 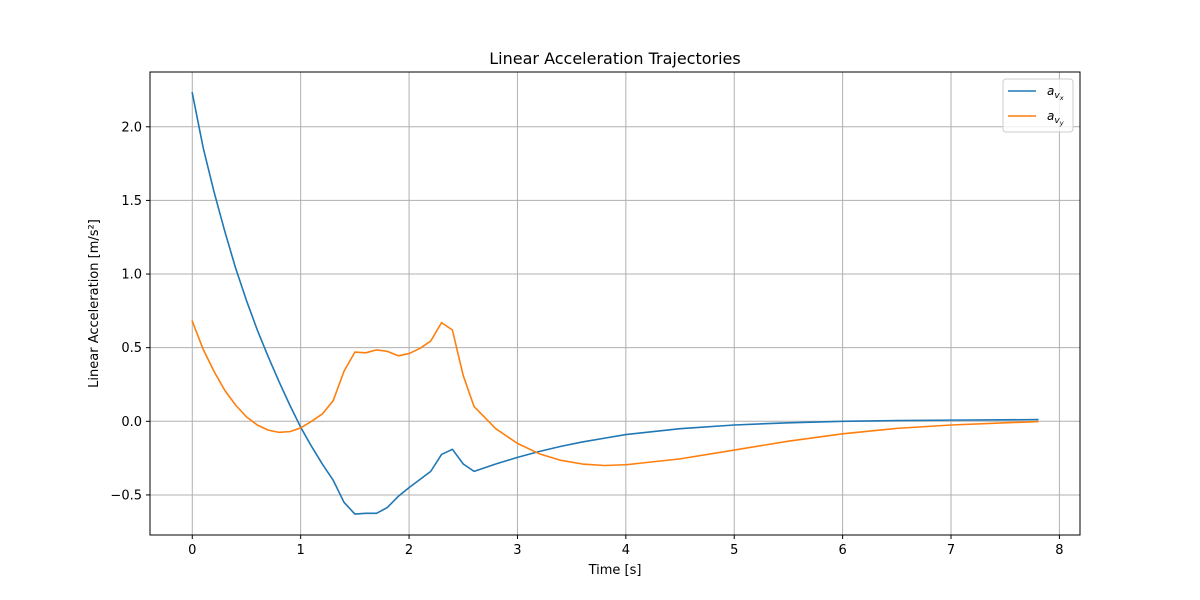 I want to click on legend-items: avx avy, so click(x=1036, y=105).